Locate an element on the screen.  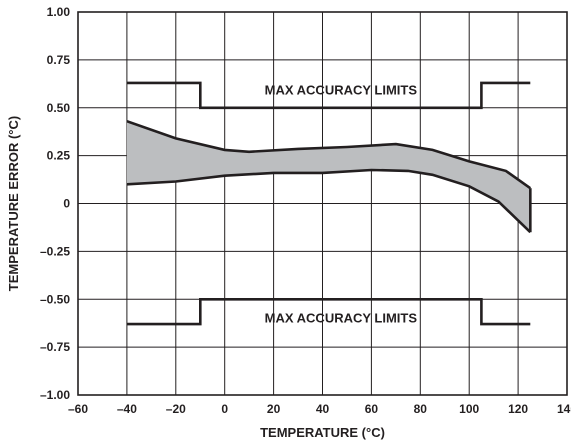
series-band-lower is located at coordinates (329, 201).